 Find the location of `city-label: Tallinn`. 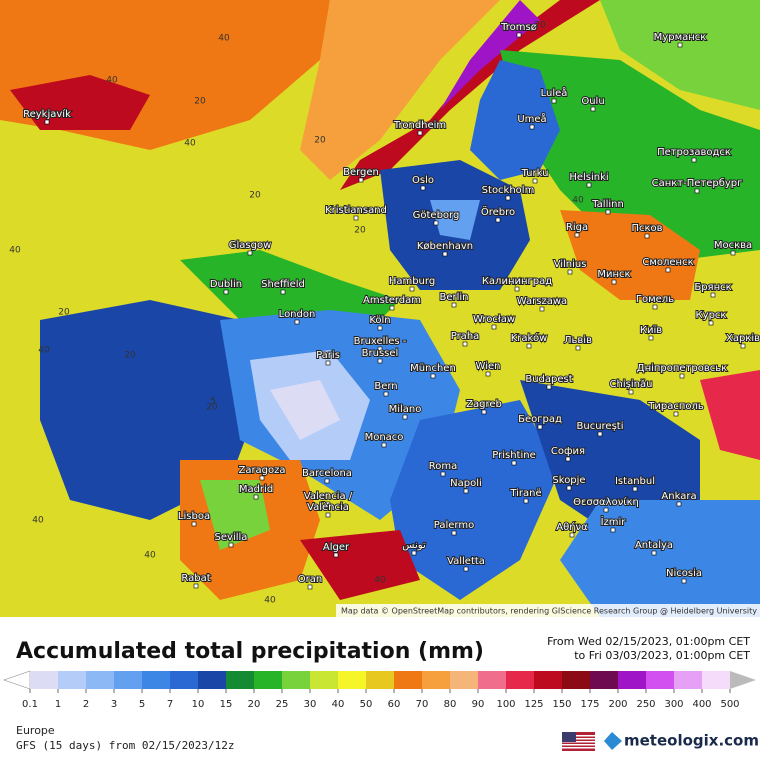

city-label: Tallinn is located at coordinates (607, 204).